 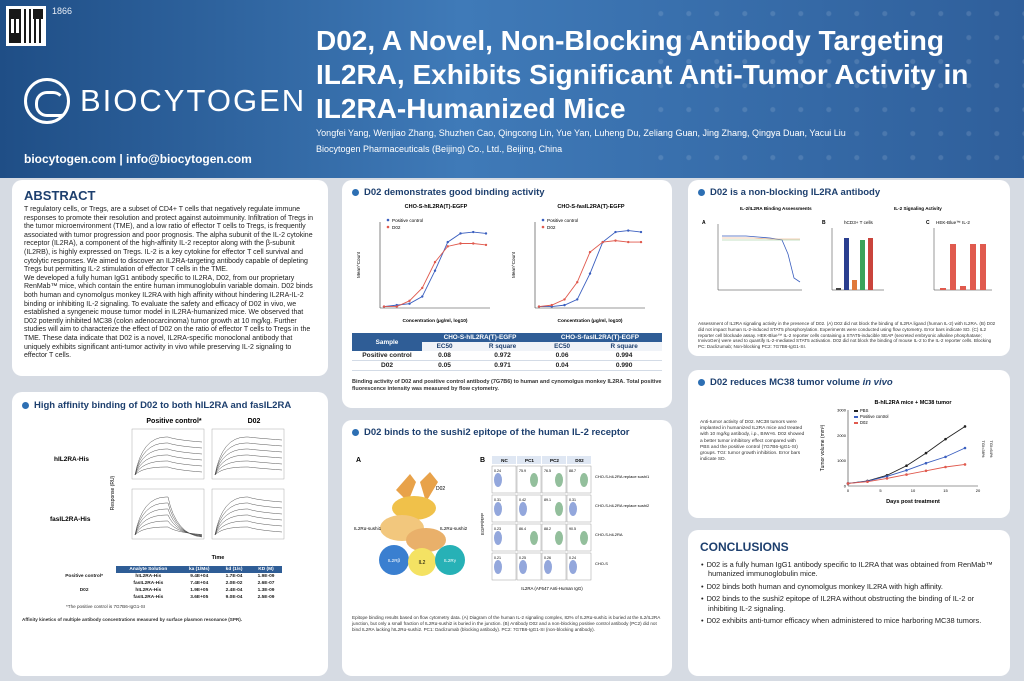 I want to click on nb-panel-c-title: HEK-Blue™ IL-2, so click(x=953, y=222).